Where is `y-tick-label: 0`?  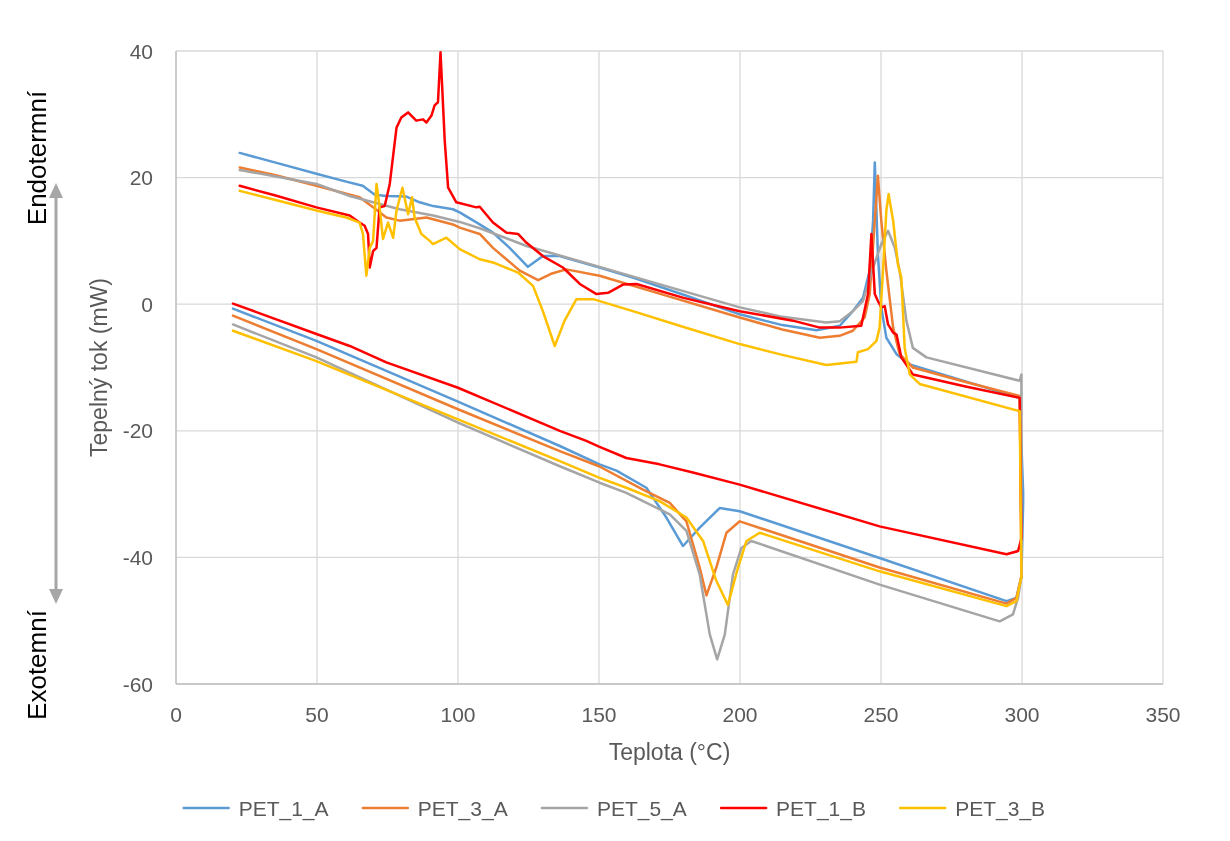 y-tick-label: 0 is located at coordinates (147, 304).